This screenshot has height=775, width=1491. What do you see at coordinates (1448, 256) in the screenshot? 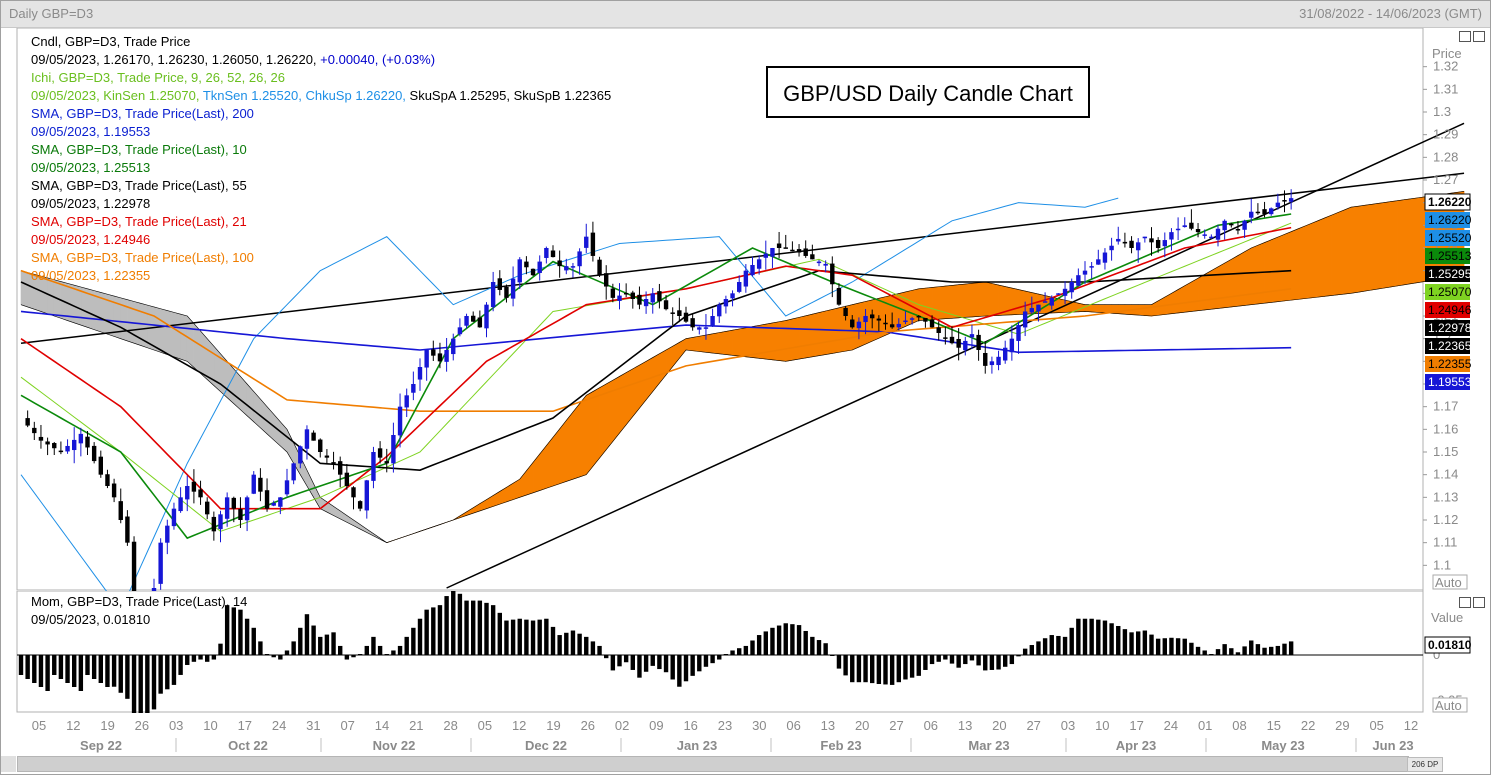
I see `price-tag: 1.25513` at bounding box center [1448, 256].